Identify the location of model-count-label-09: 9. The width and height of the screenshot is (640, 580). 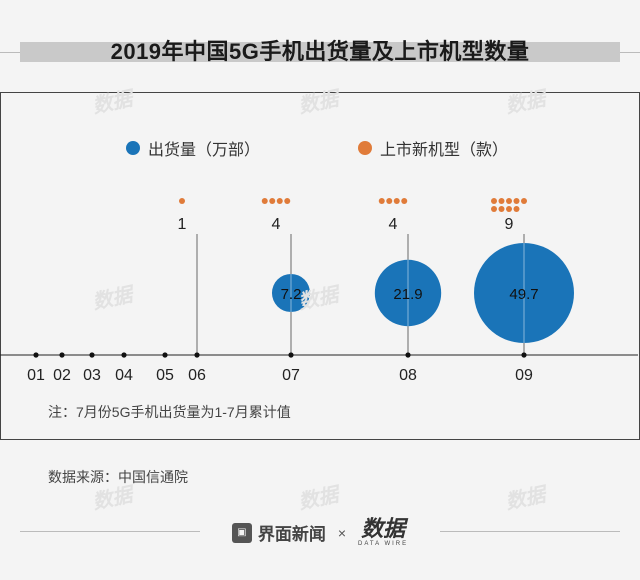
(509, 224).